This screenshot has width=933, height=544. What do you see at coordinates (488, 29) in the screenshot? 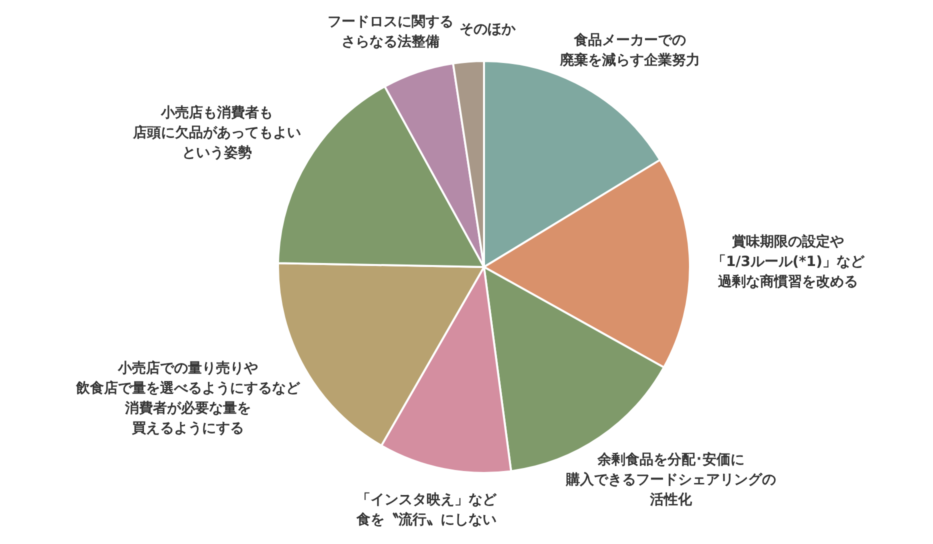
I see `slice-label: そのほか` at bounding box center [488, 29].